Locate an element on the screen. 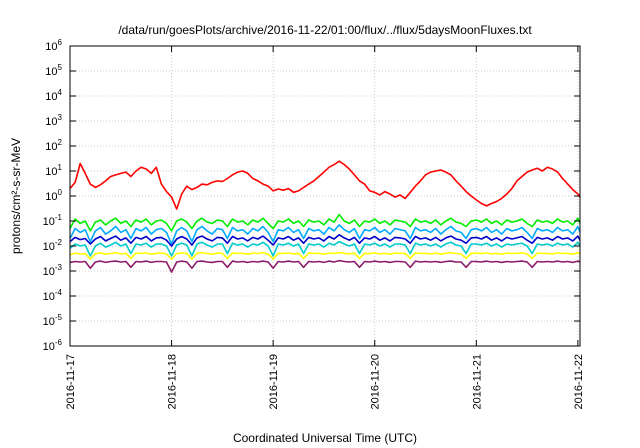 The height and width of the screenshot is (448, 640). y-tick-label: 10⁶ is located at coordinates (53, 45).